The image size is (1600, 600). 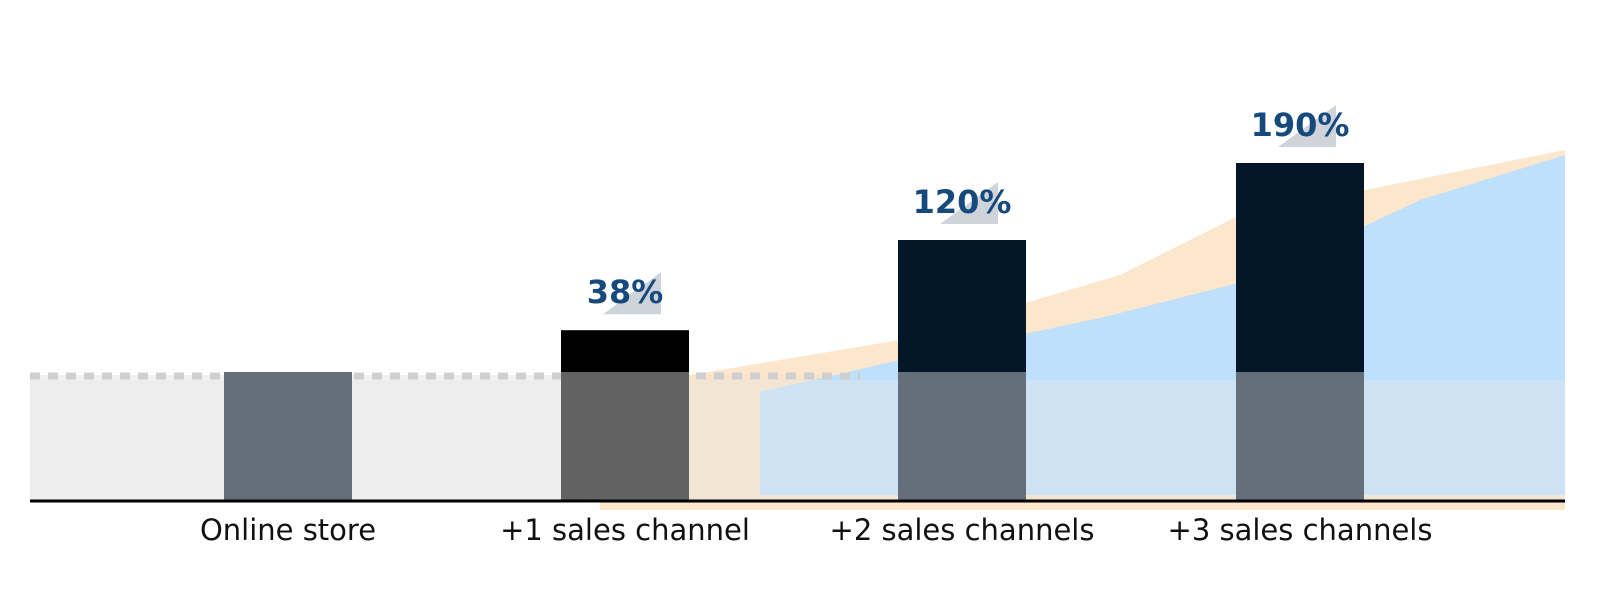 I want to click on value-label: 120%, so click(x=962, y=202).